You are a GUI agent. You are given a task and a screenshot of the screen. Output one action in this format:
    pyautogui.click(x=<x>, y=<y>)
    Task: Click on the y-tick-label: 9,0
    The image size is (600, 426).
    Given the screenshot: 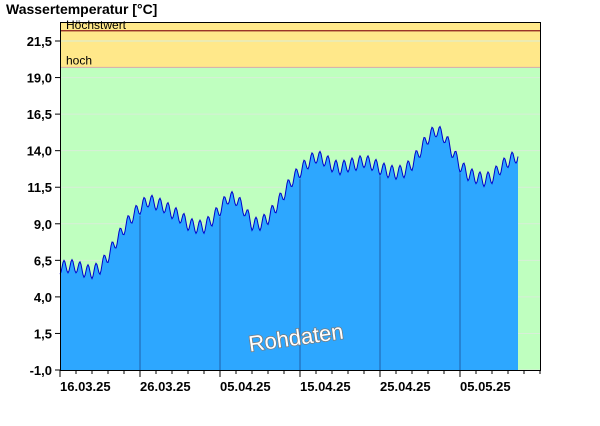 What is the action you would take?
    pyautogui.click(x=43, y=224)
    